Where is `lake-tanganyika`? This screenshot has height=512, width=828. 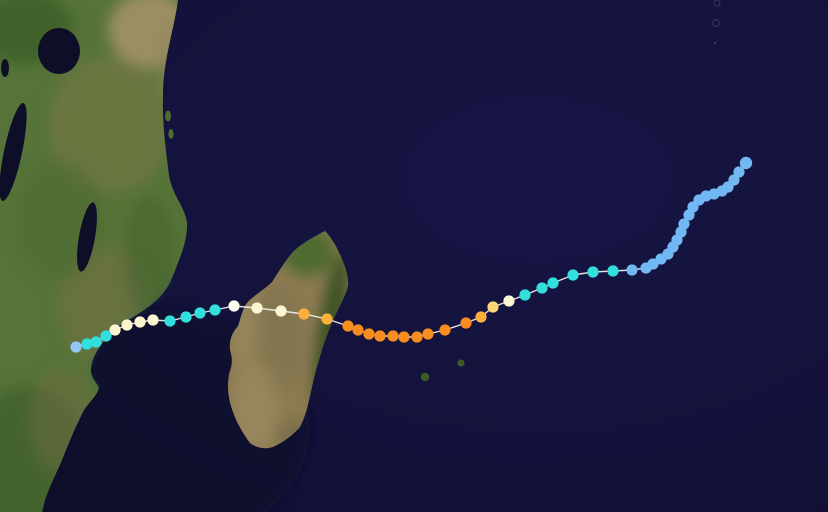
lake-tanganyika is located at coordinates (13, 152).